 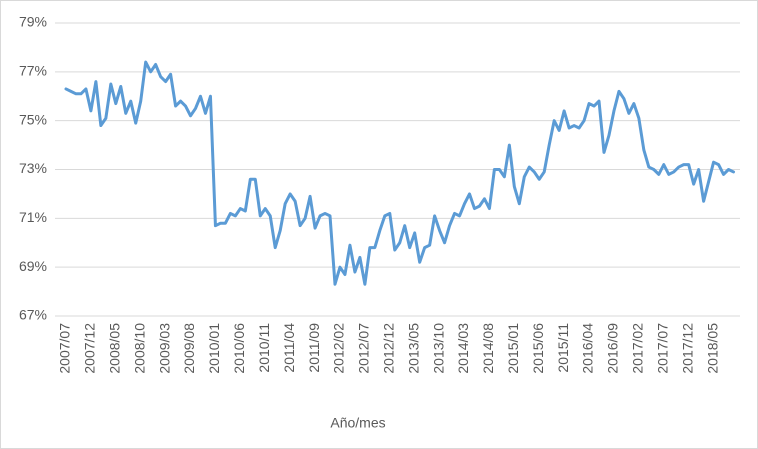 What do you see at coordinates (90, 348) in the screenshot?
I see `x-tick-label: 2007/12` at bounding box center [90, 348].